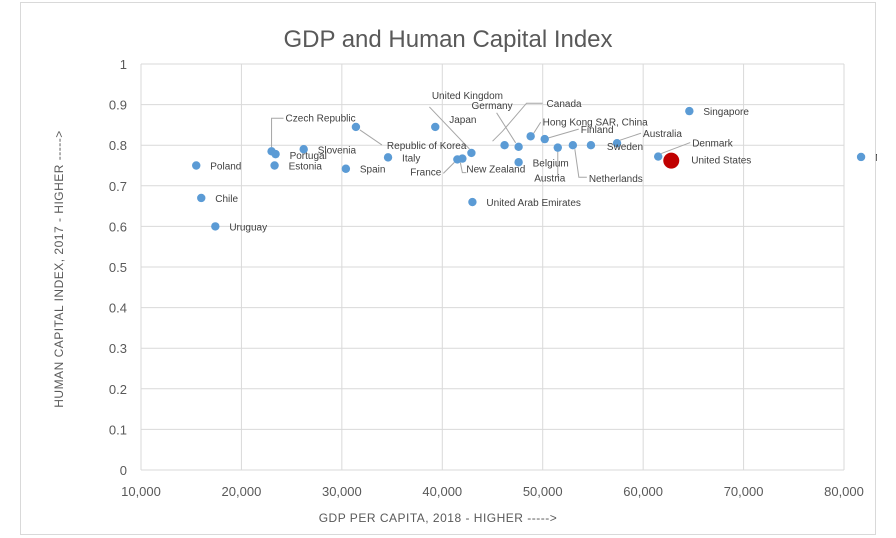 The height and width of the screenshot is (538, 896). Describe the element at coordinates (371, 137) in the screenshot. I see `leader-line-republic-of-korea` at that location.